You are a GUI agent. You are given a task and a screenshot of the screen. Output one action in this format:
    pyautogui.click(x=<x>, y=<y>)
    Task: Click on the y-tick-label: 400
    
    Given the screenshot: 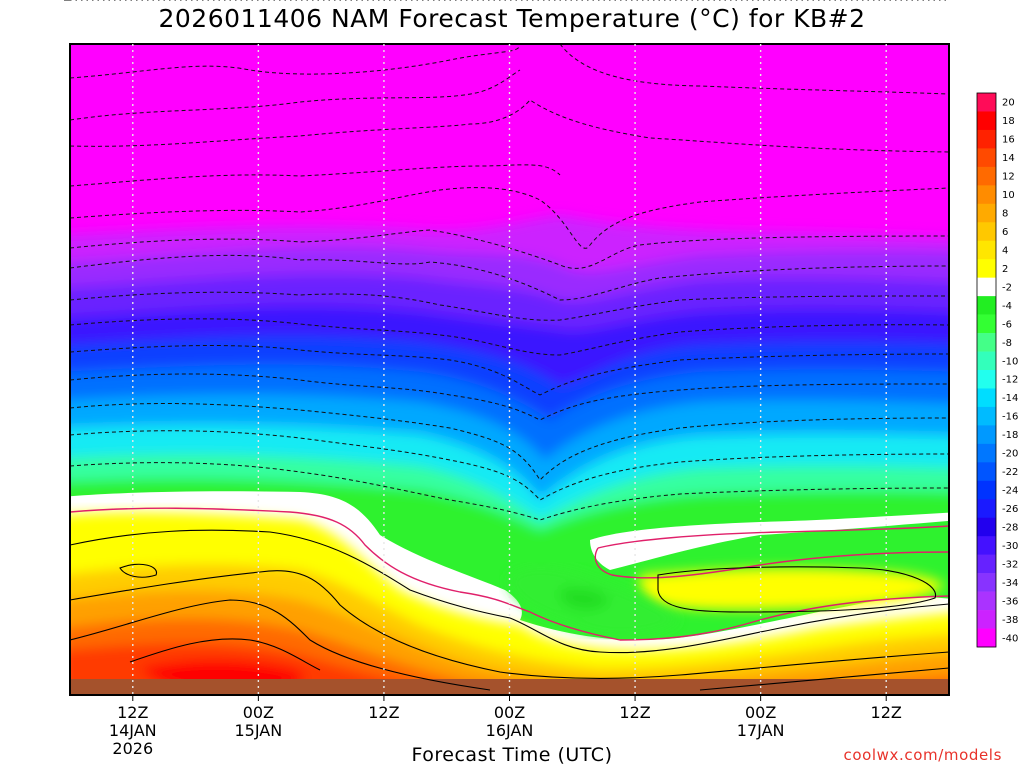 What is the action you would take?
    pyautogui.click(x=46, y=2)
    